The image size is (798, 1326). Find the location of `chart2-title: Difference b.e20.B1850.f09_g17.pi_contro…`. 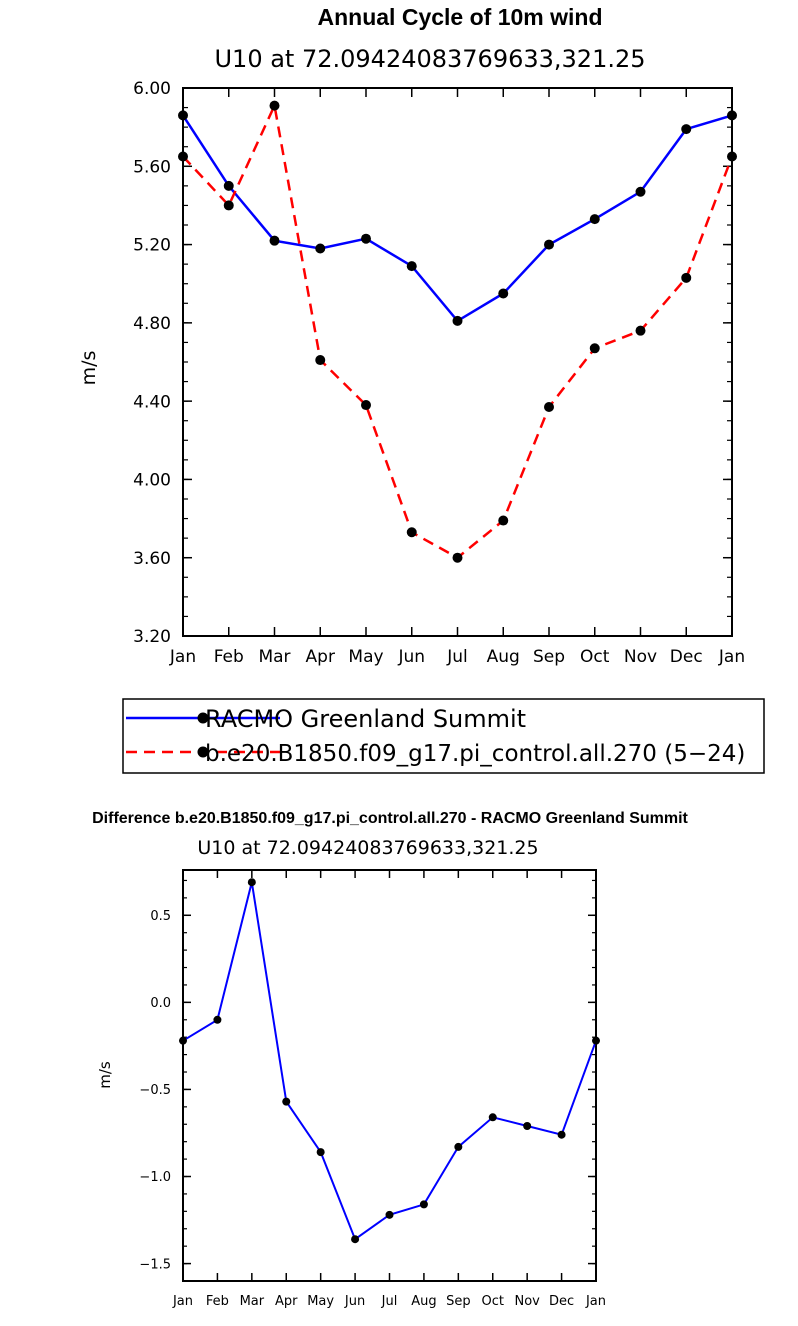

chart2-title: Difference b.e20.B1850.f09_g17.pi_contro… is located at coordinates (390, 818).